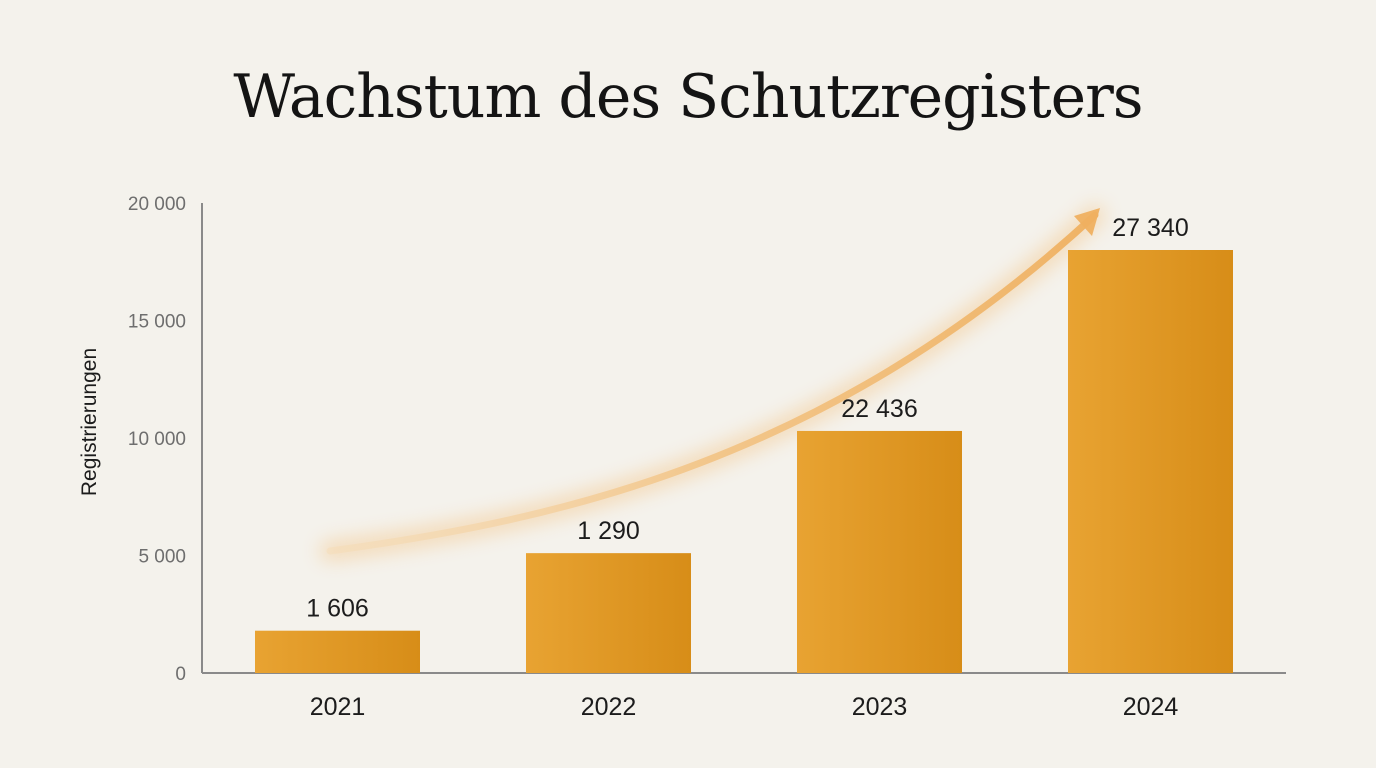 This screenshot has width=1376, height=768. I want to click on value-label: 27 340, so click(1150, 228).